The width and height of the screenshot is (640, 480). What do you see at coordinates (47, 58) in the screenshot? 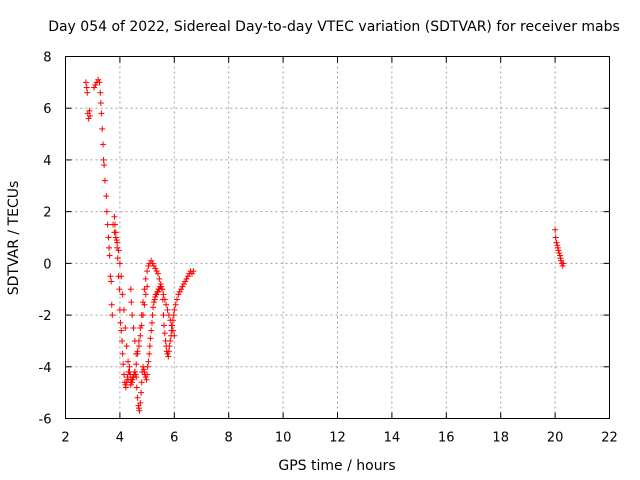
I see `y-tick-label: 8` at bounding box center [47, 58].